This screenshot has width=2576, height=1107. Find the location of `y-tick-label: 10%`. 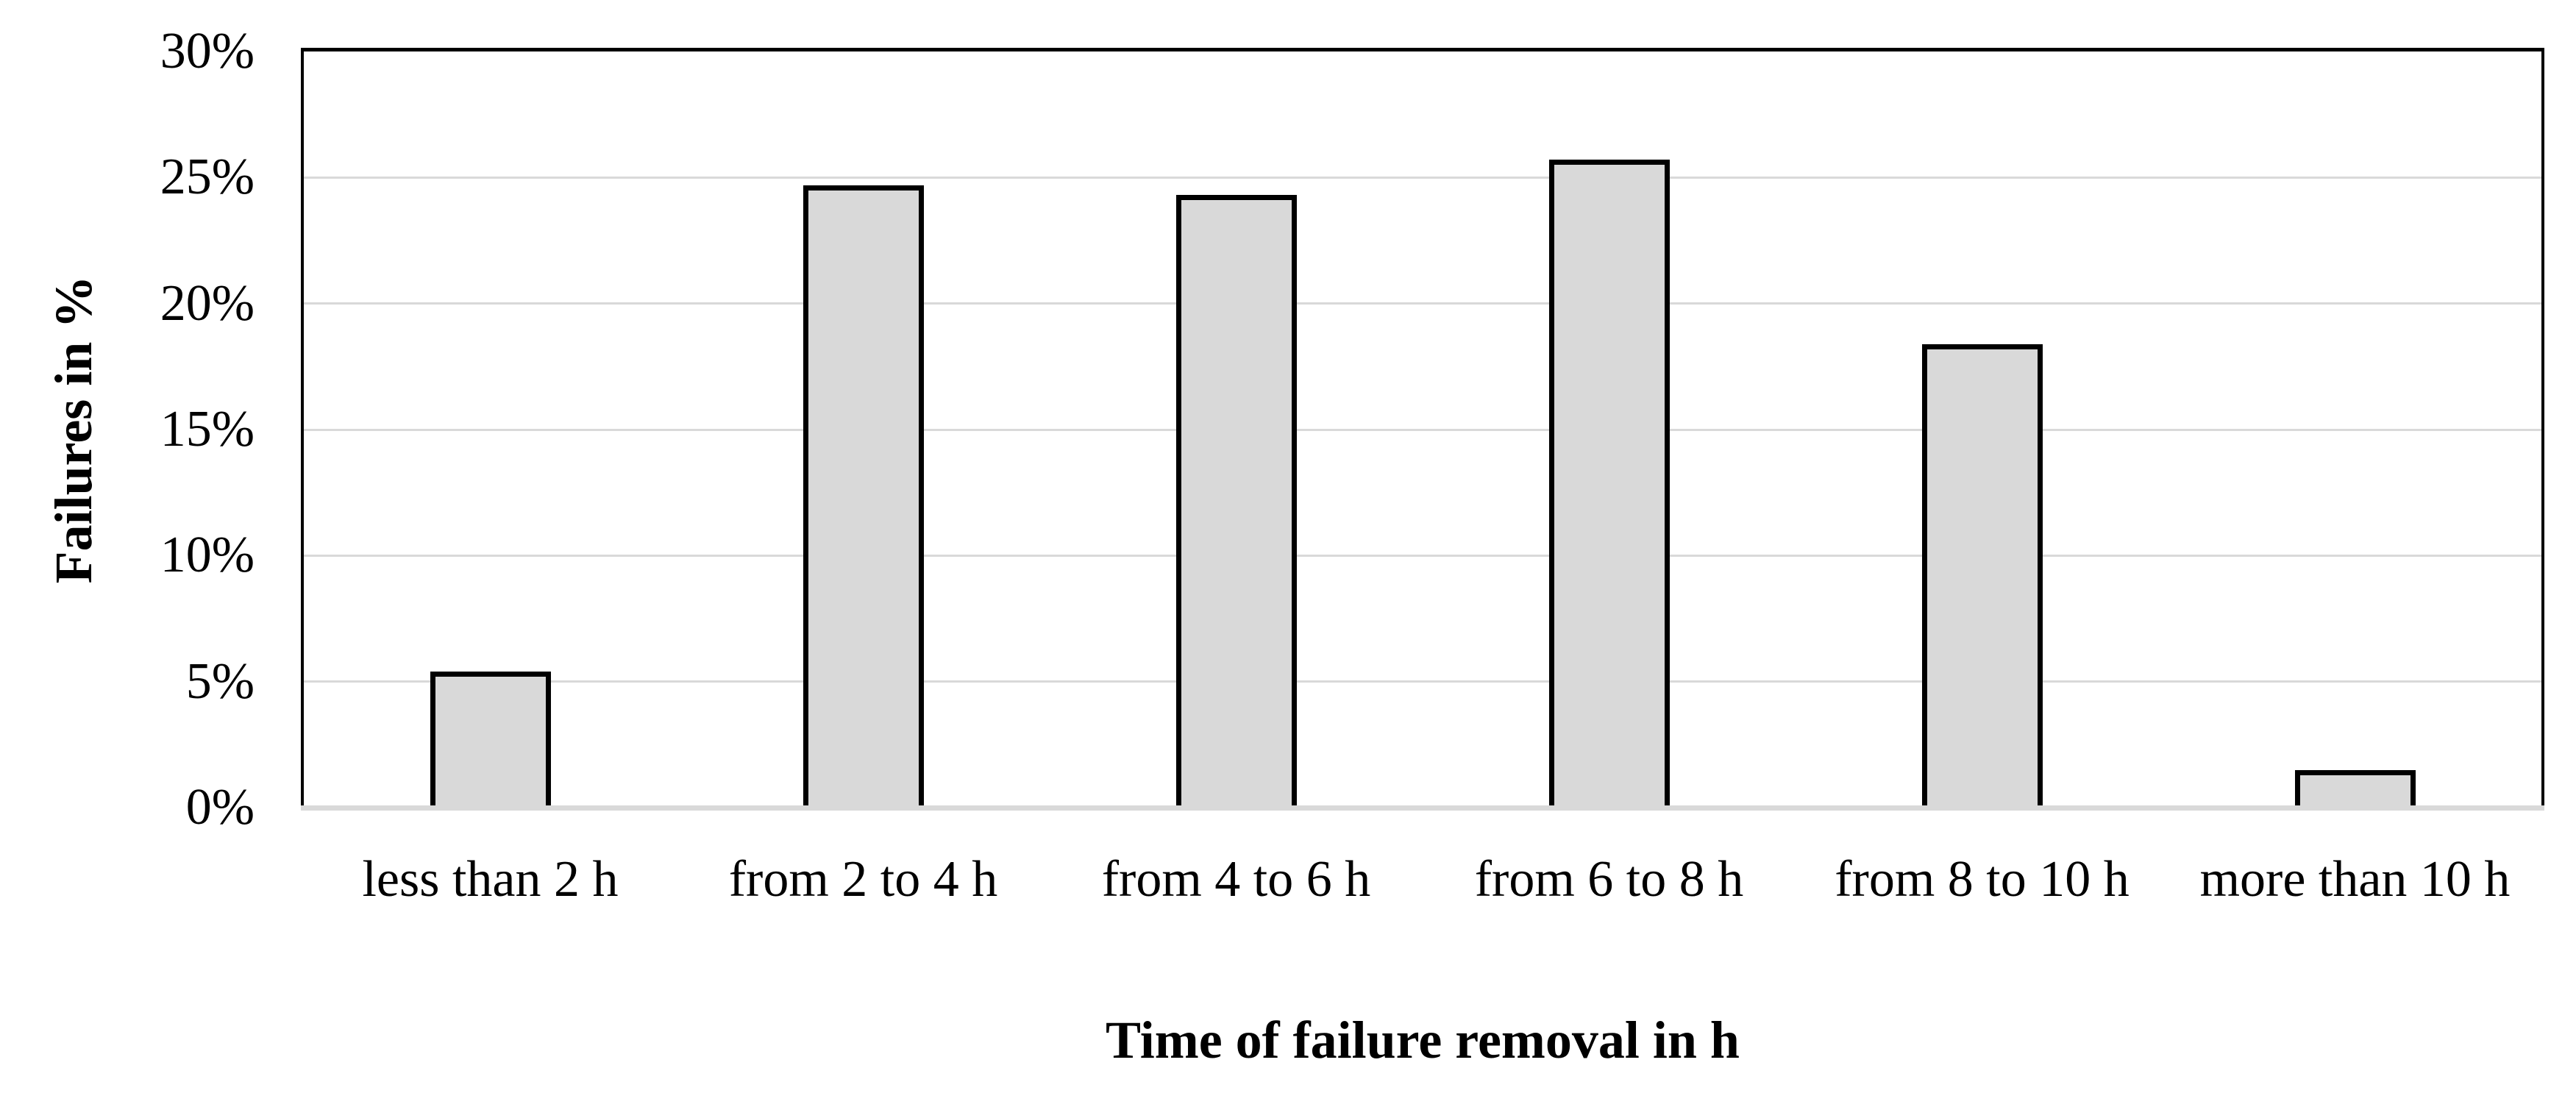

y-tick-label: 10% is located at coordinates (207, 555).